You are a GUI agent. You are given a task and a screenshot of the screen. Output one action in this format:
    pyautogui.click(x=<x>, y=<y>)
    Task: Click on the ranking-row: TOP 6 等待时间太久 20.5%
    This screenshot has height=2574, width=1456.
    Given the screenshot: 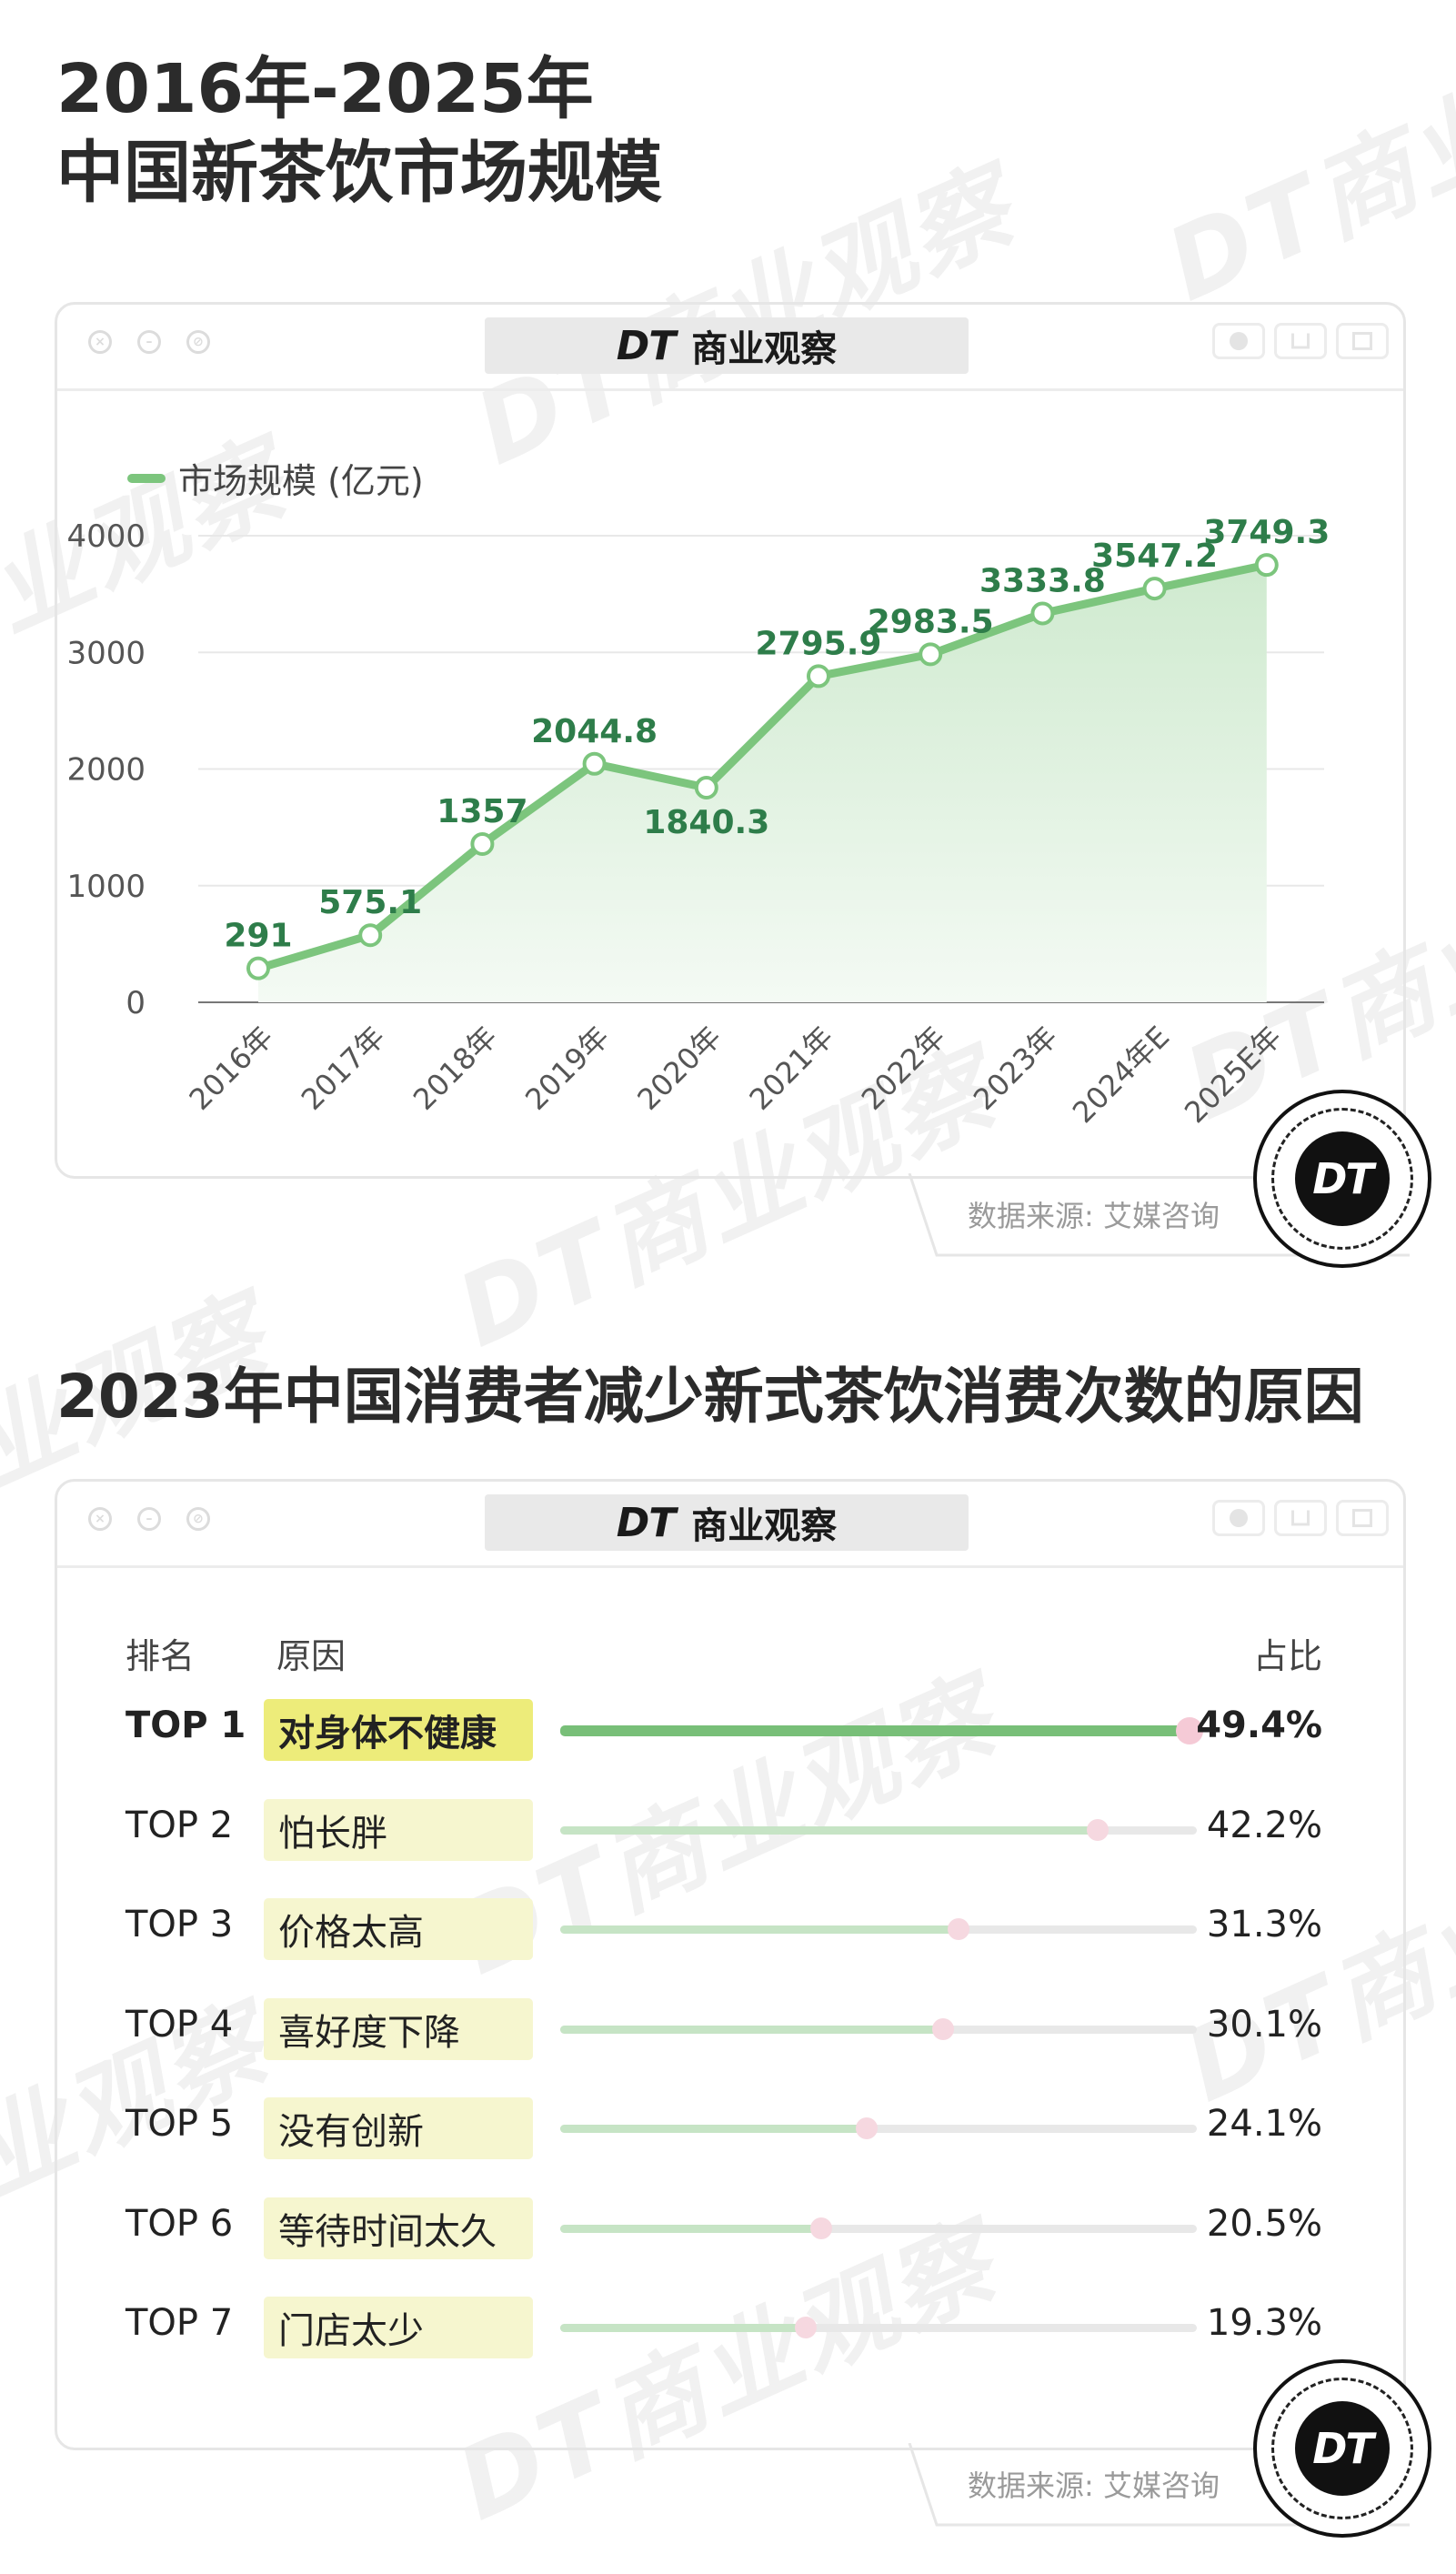 What is the action you would take?
    pyautogui.click(x=724, y=2229)
    